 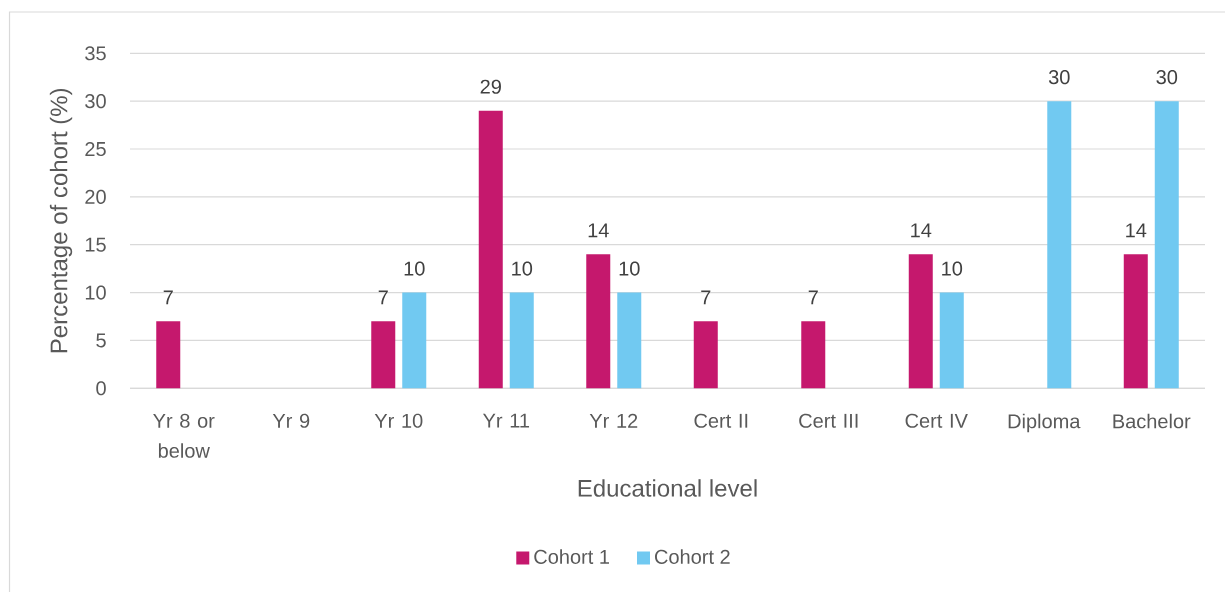 I want to click on y-tick-label: 5, so click(x=101, y=340).